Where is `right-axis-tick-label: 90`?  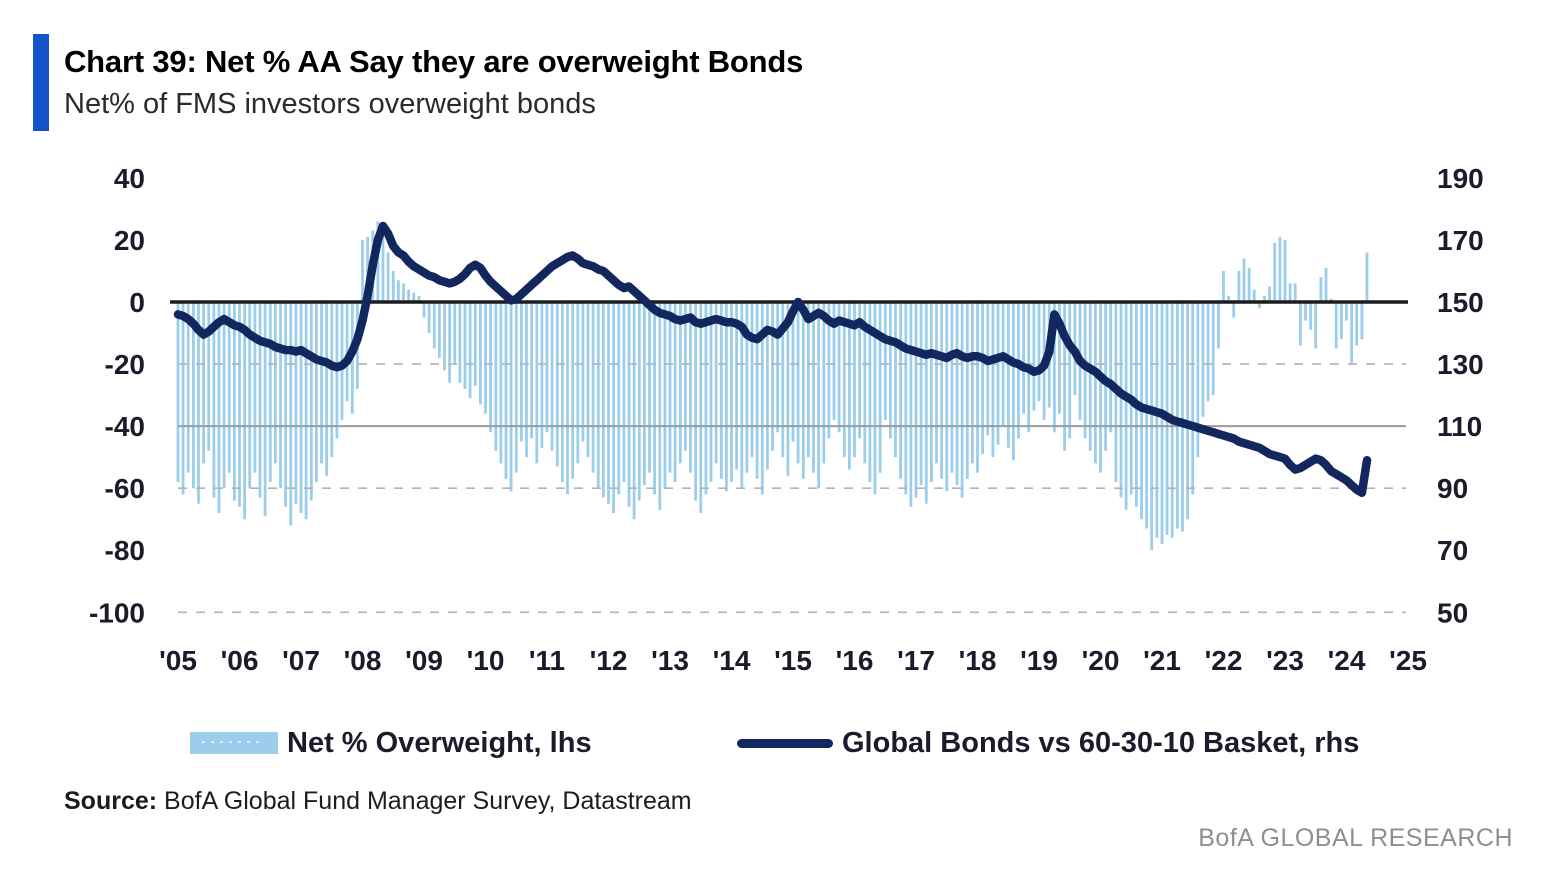
right-axis-tick-label: 90 is located at coordinates (1452, 488).